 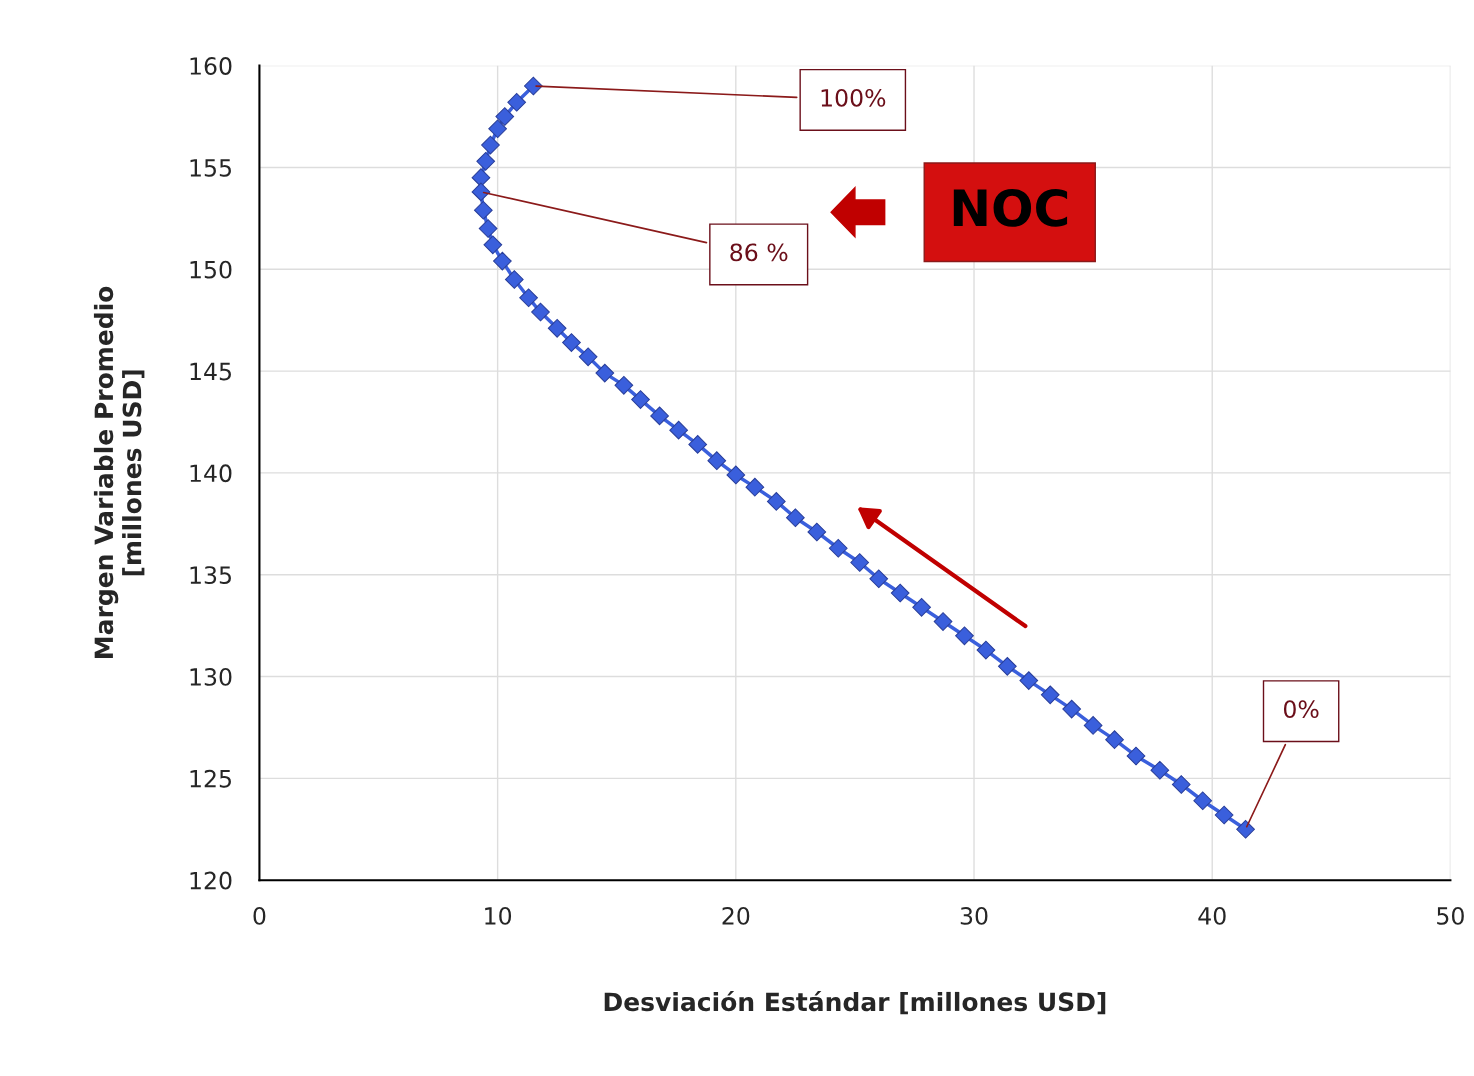 What do you see at coordinates (1450, 915) in the screenshot?
I see `x-tick-label: 50` at bounding box center [1450, 915].